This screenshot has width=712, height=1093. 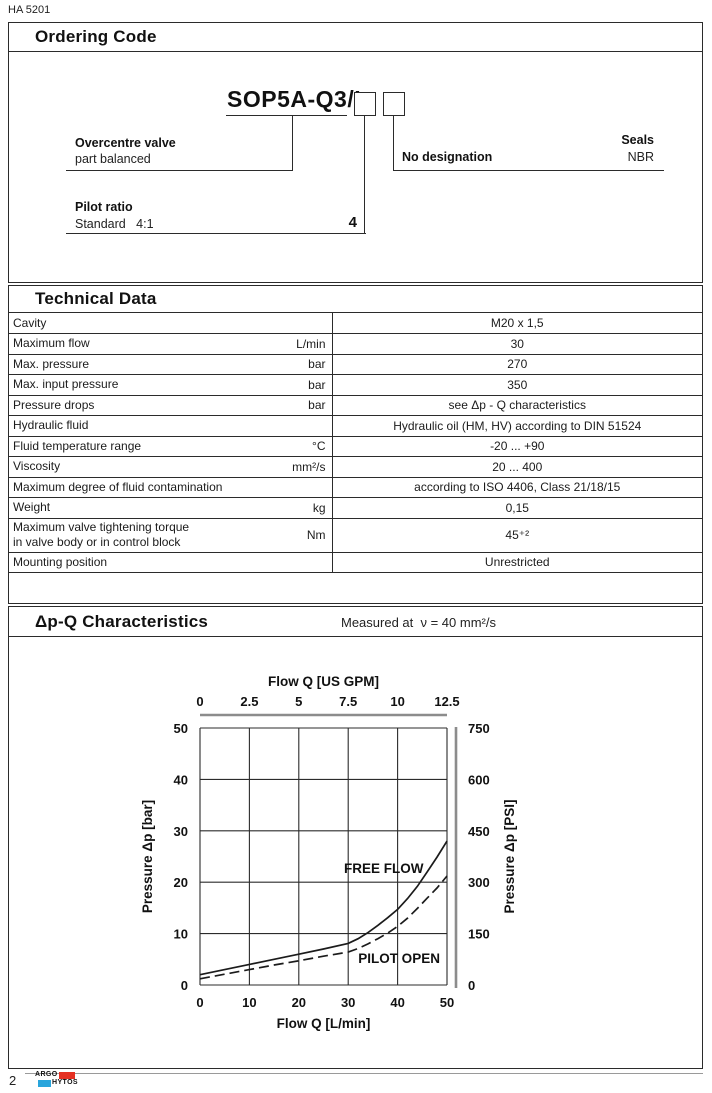 I want to click on parameter-cell: Hydraulic fluid, so click(x=171, y=426).